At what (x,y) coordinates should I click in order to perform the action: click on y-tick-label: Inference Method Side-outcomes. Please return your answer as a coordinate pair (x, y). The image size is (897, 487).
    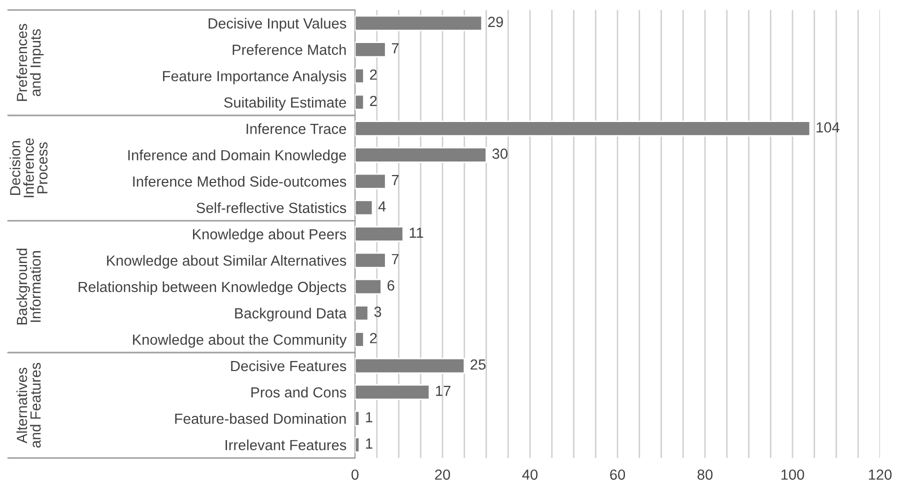
    Looking at the image, I should click on (239, 181).